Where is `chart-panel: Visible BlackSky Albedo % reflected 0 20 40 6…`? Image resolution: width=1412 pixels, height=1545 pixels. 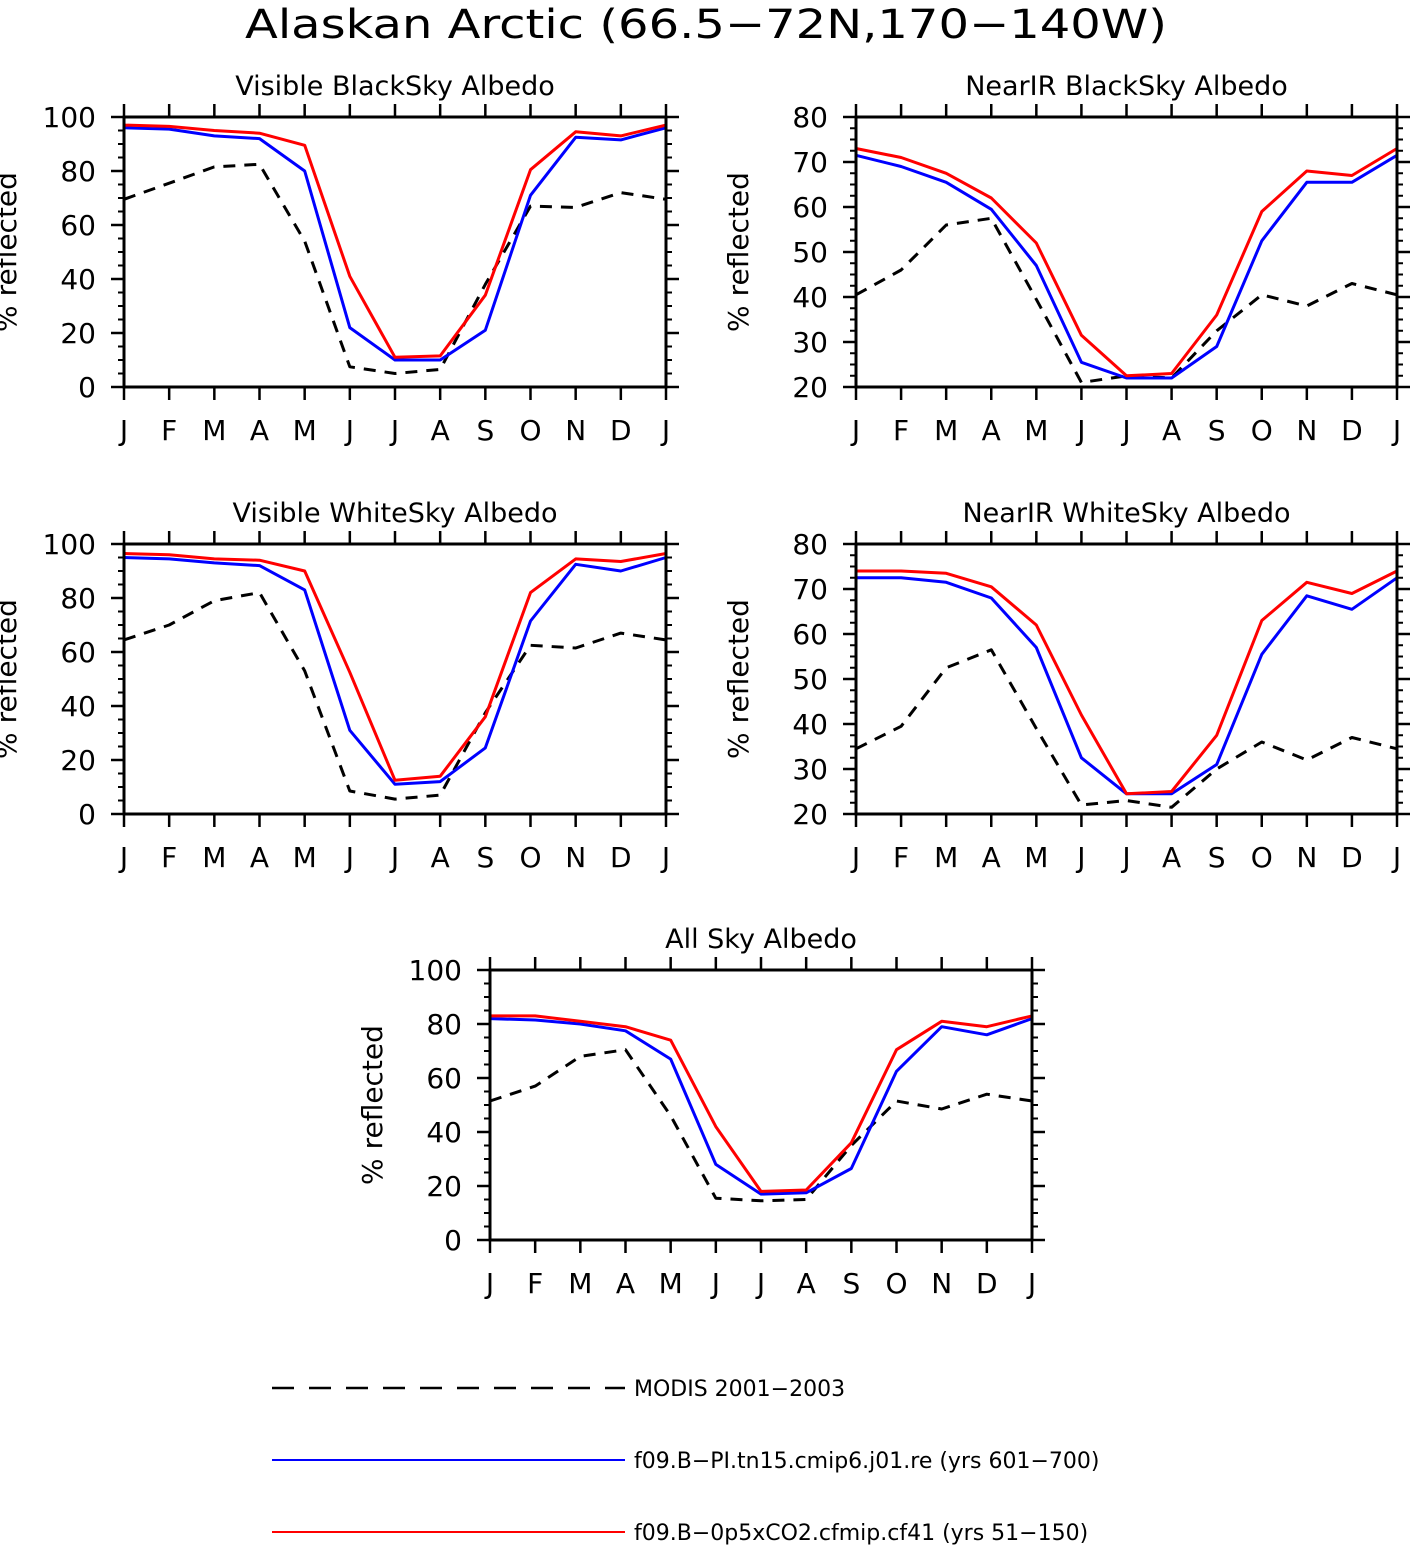 chart-panel: Visible BlackSky Albedo % reflected 0 20 40 6… is located at coordinates (339, 259).